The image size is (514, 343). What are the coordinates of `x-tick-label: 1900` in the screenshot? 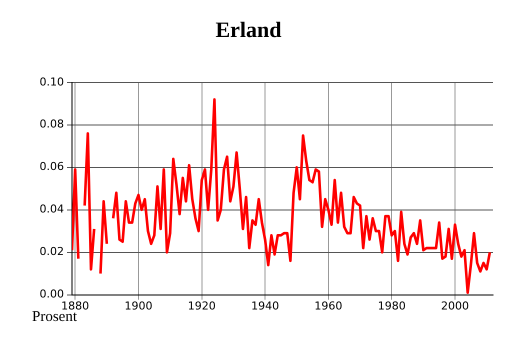 It's located at (138, 305).